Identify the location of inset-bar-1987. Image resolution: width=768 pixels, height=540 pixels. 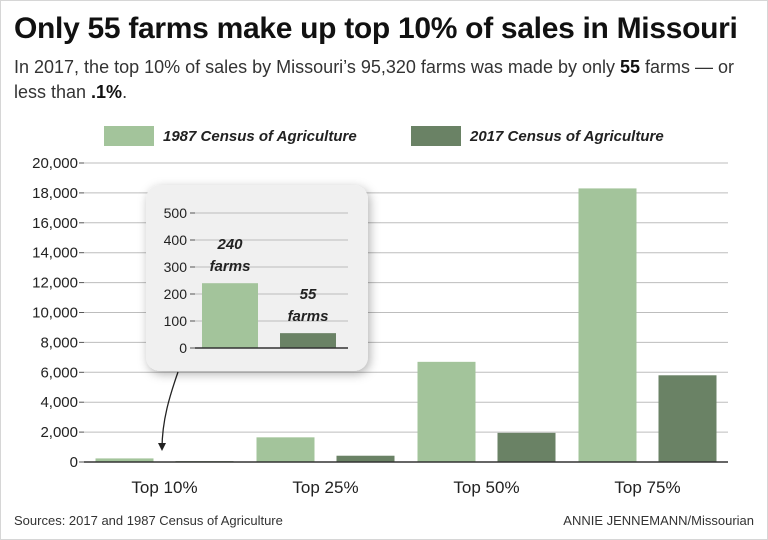
(230, 315).